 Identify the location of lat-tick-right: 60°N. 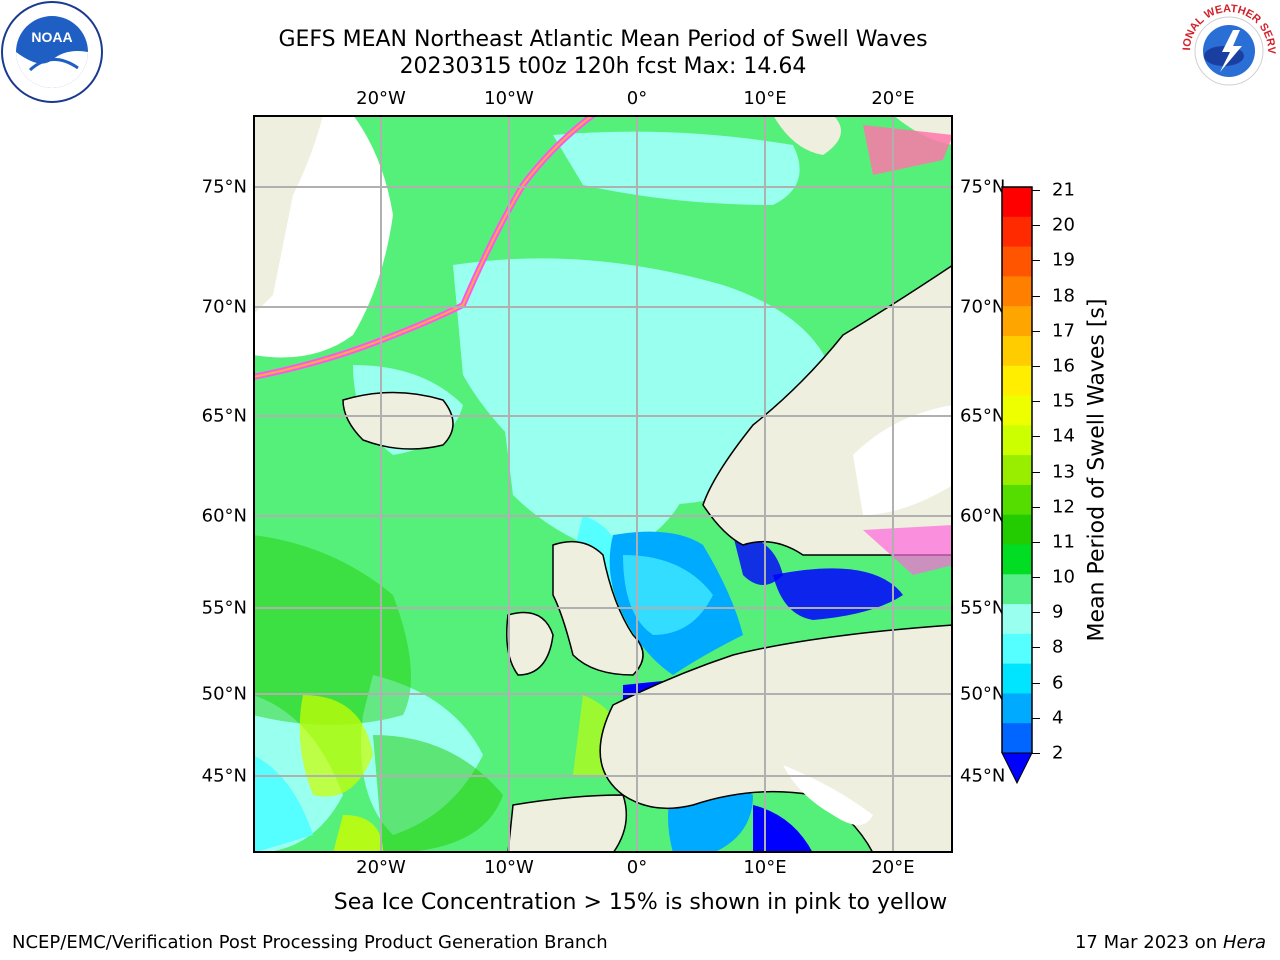
(983, 516).